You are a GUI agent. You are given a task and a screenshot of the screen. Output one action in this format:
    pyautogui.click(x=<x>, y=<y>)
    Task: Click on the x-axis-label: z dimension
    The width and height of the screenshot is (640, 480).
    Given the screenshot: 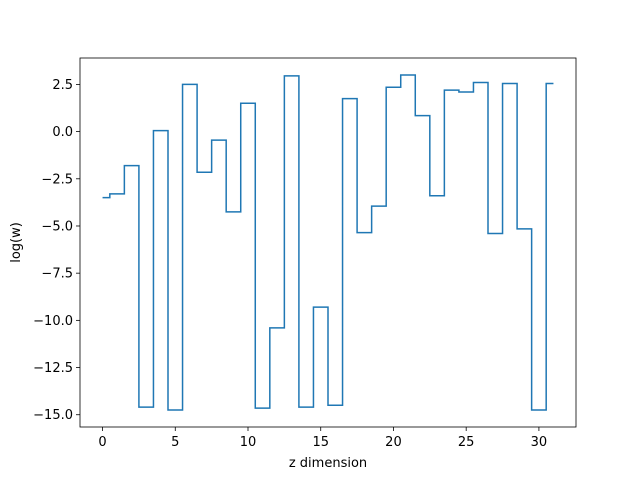 What is the action you would take?
    pyautogui.click(x=328, y=463)
    